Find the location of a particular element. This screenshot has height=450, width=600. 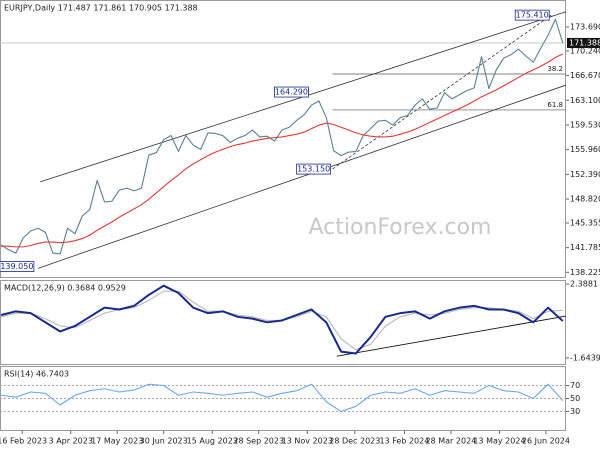

trend-line is located at coordinates (451, 336).